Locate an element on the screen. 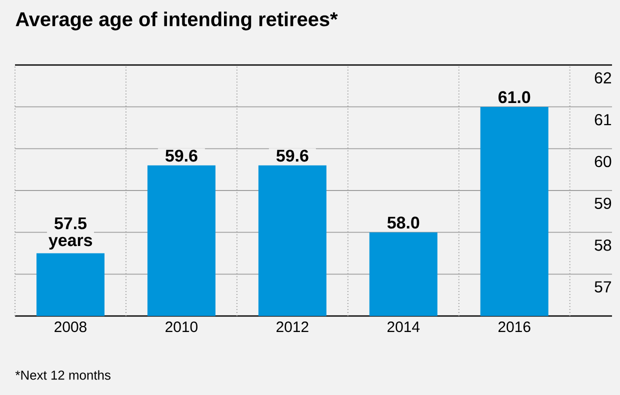 This screenshot has height=395, width=620. x-tick-label: 2012 is located at coordinates (292, 327).